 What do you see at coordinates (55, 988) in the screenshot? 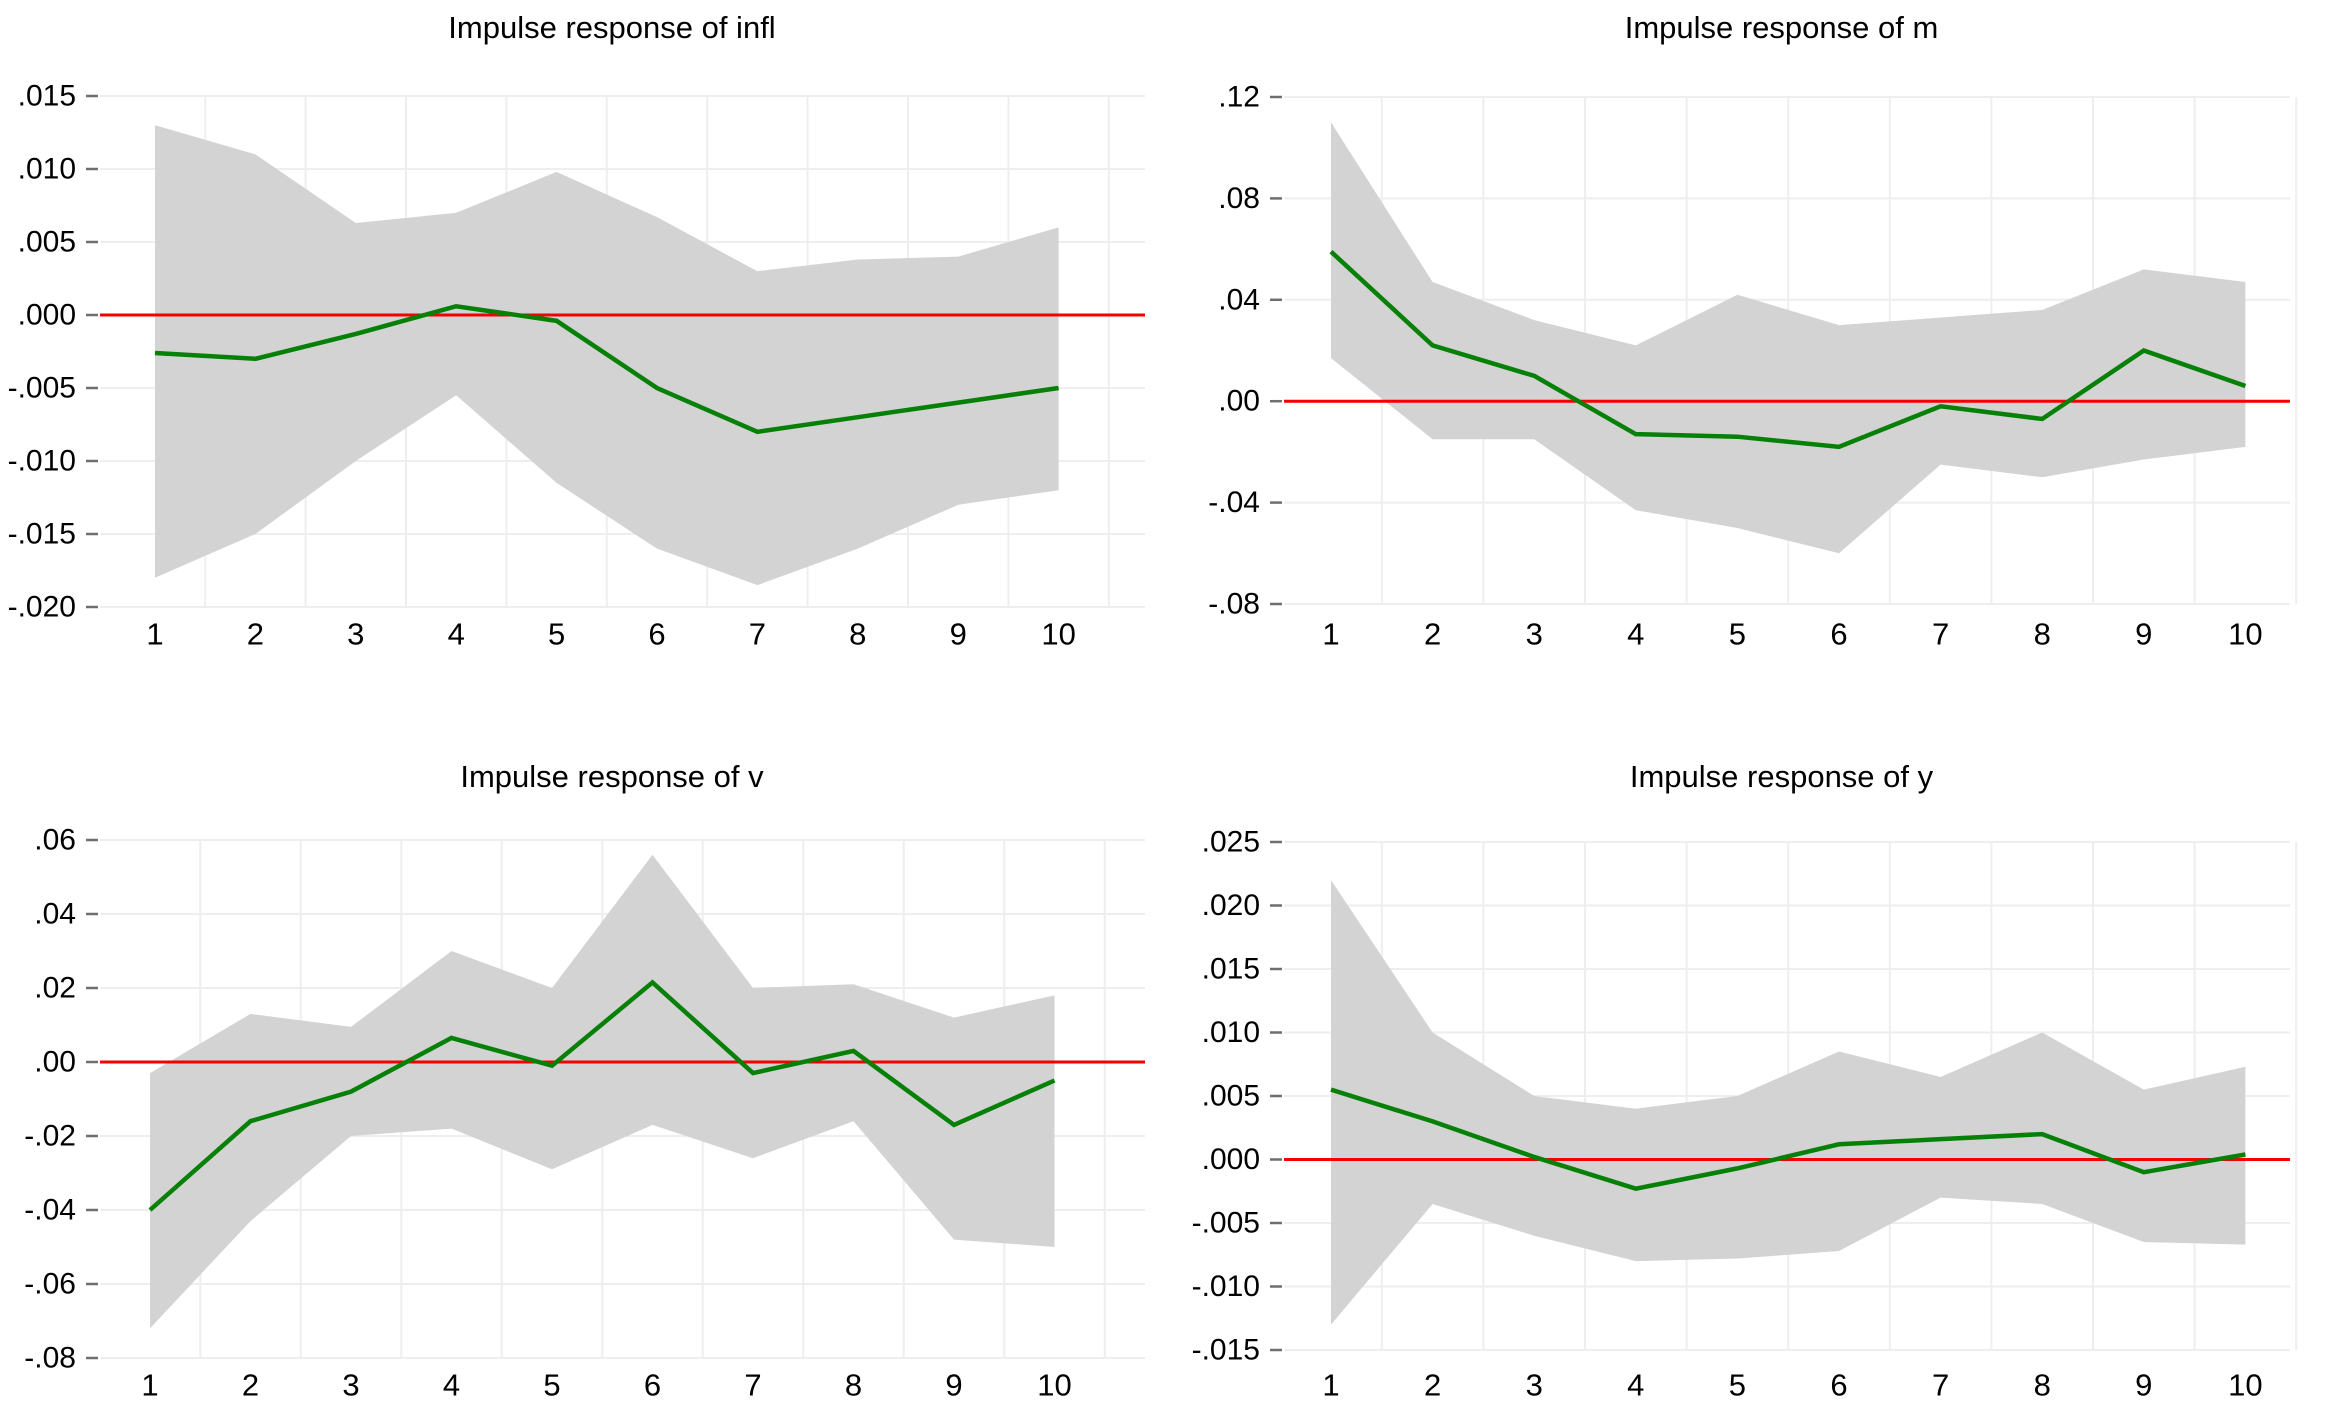
I see `svg-text: .02` at bounding box center [55, 988].